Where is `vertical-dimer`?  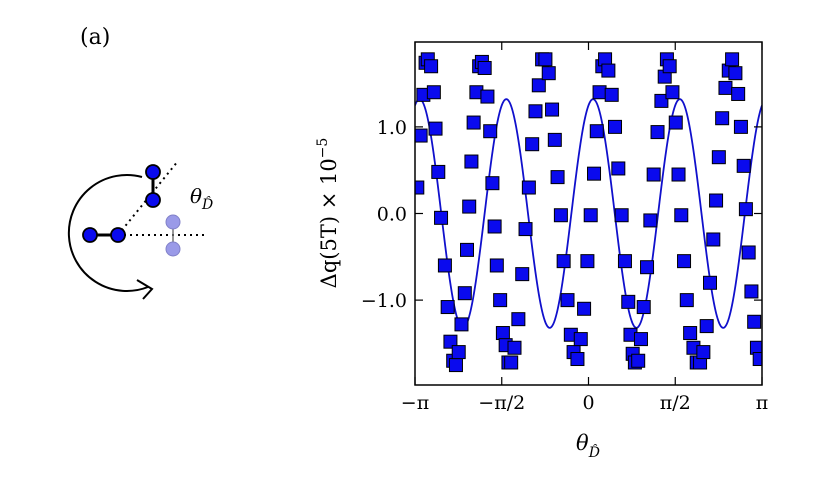
vertical-dimer is located at coordinates (153, 186).